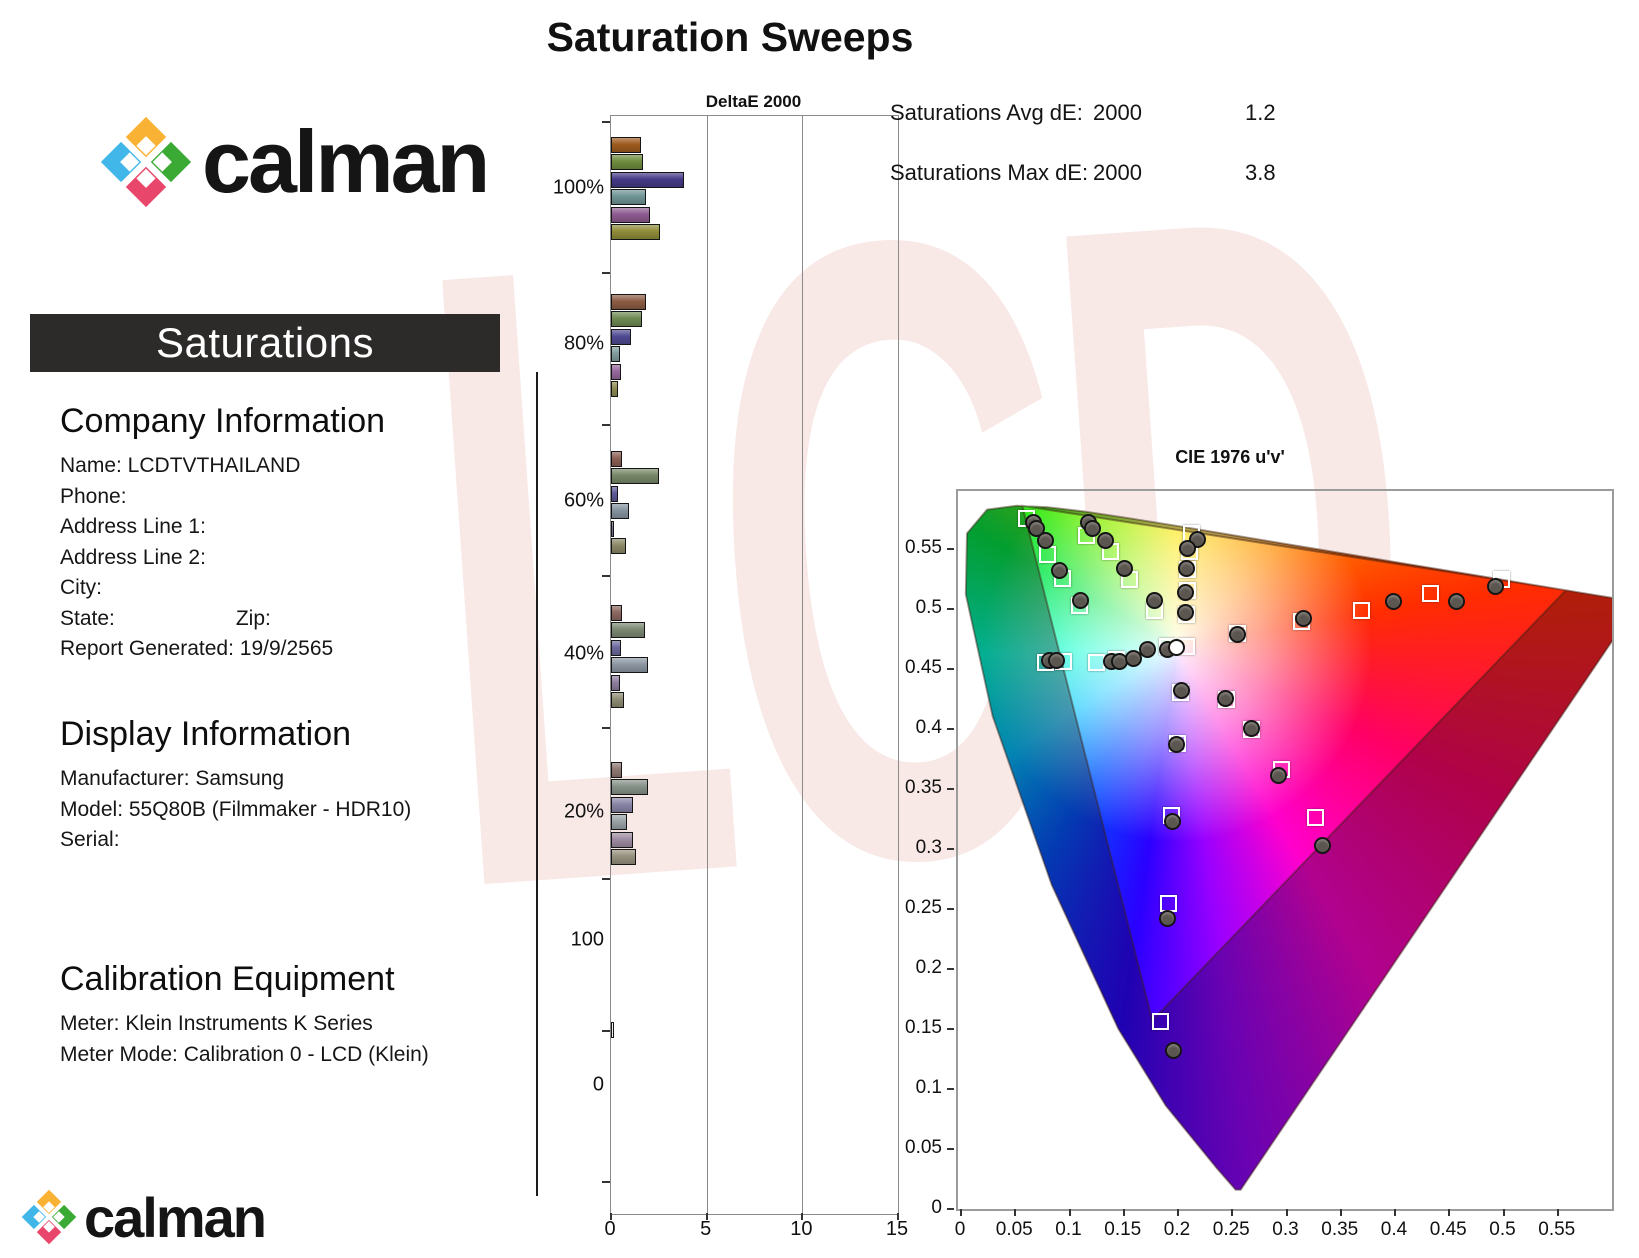  I want to click on cie-x-label: 0.4, so click(1394, 1229).